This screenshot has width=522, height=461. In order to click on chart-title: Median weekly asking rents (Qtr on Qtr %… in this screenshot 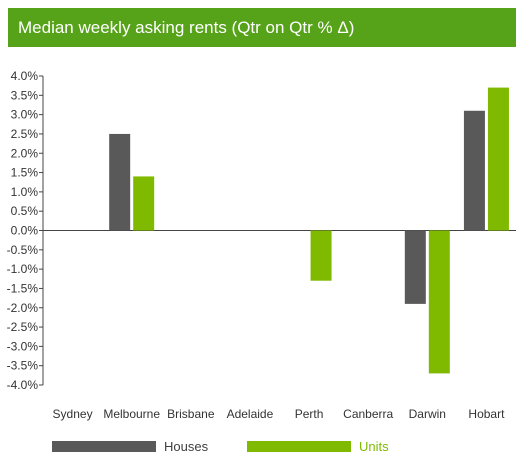, I will do `click(186, 27)`.